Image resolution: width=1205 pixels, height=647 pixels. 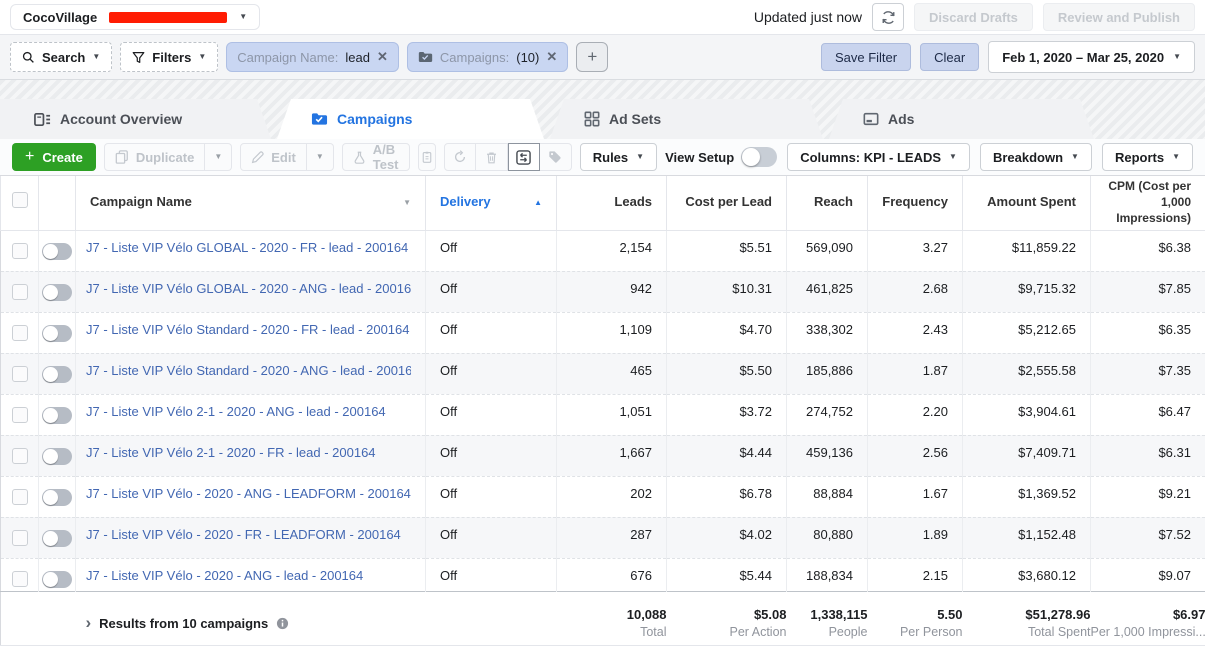 I want to click on cost-per-lead-value: $4.02, so click(x=726, y=538).